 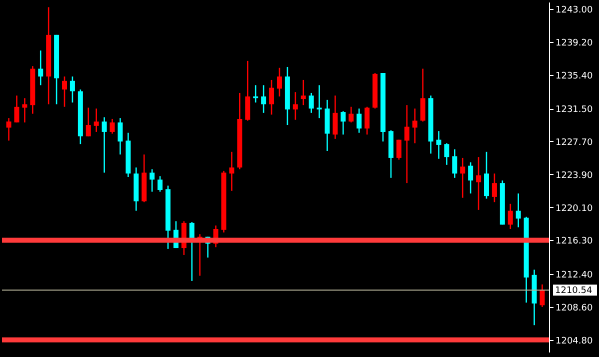 What do you see at coordinates (574, 43) in the screenshot?
I see `y-tick-label: 1239.20` at bounding box center [574, 43].